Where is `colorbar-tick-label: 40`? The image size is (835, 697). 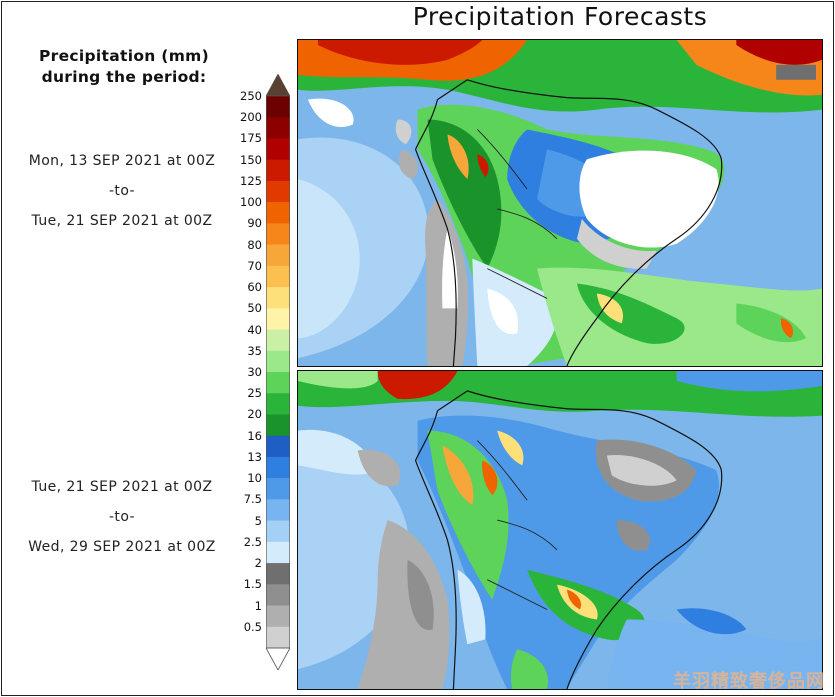
colorbar-tick-label: 40 is located at coordinates (254, 329).